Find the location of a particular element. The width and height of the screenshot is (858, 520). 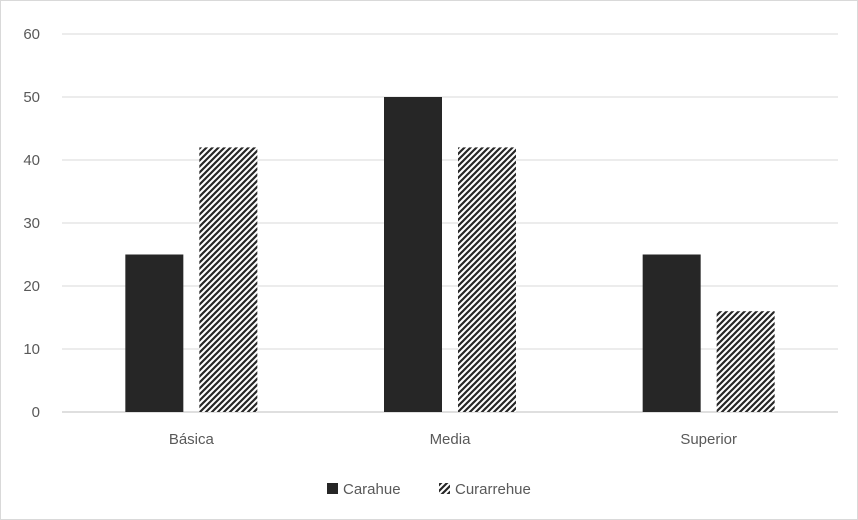

y-tick-label: 30 is located at coordinates (31, 223).